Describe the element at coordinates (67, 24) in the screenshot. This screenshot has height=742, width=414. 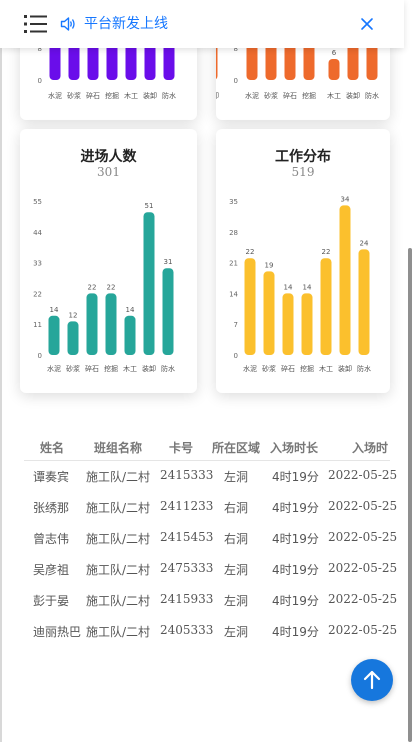
I see `speaker-icon` at that location.